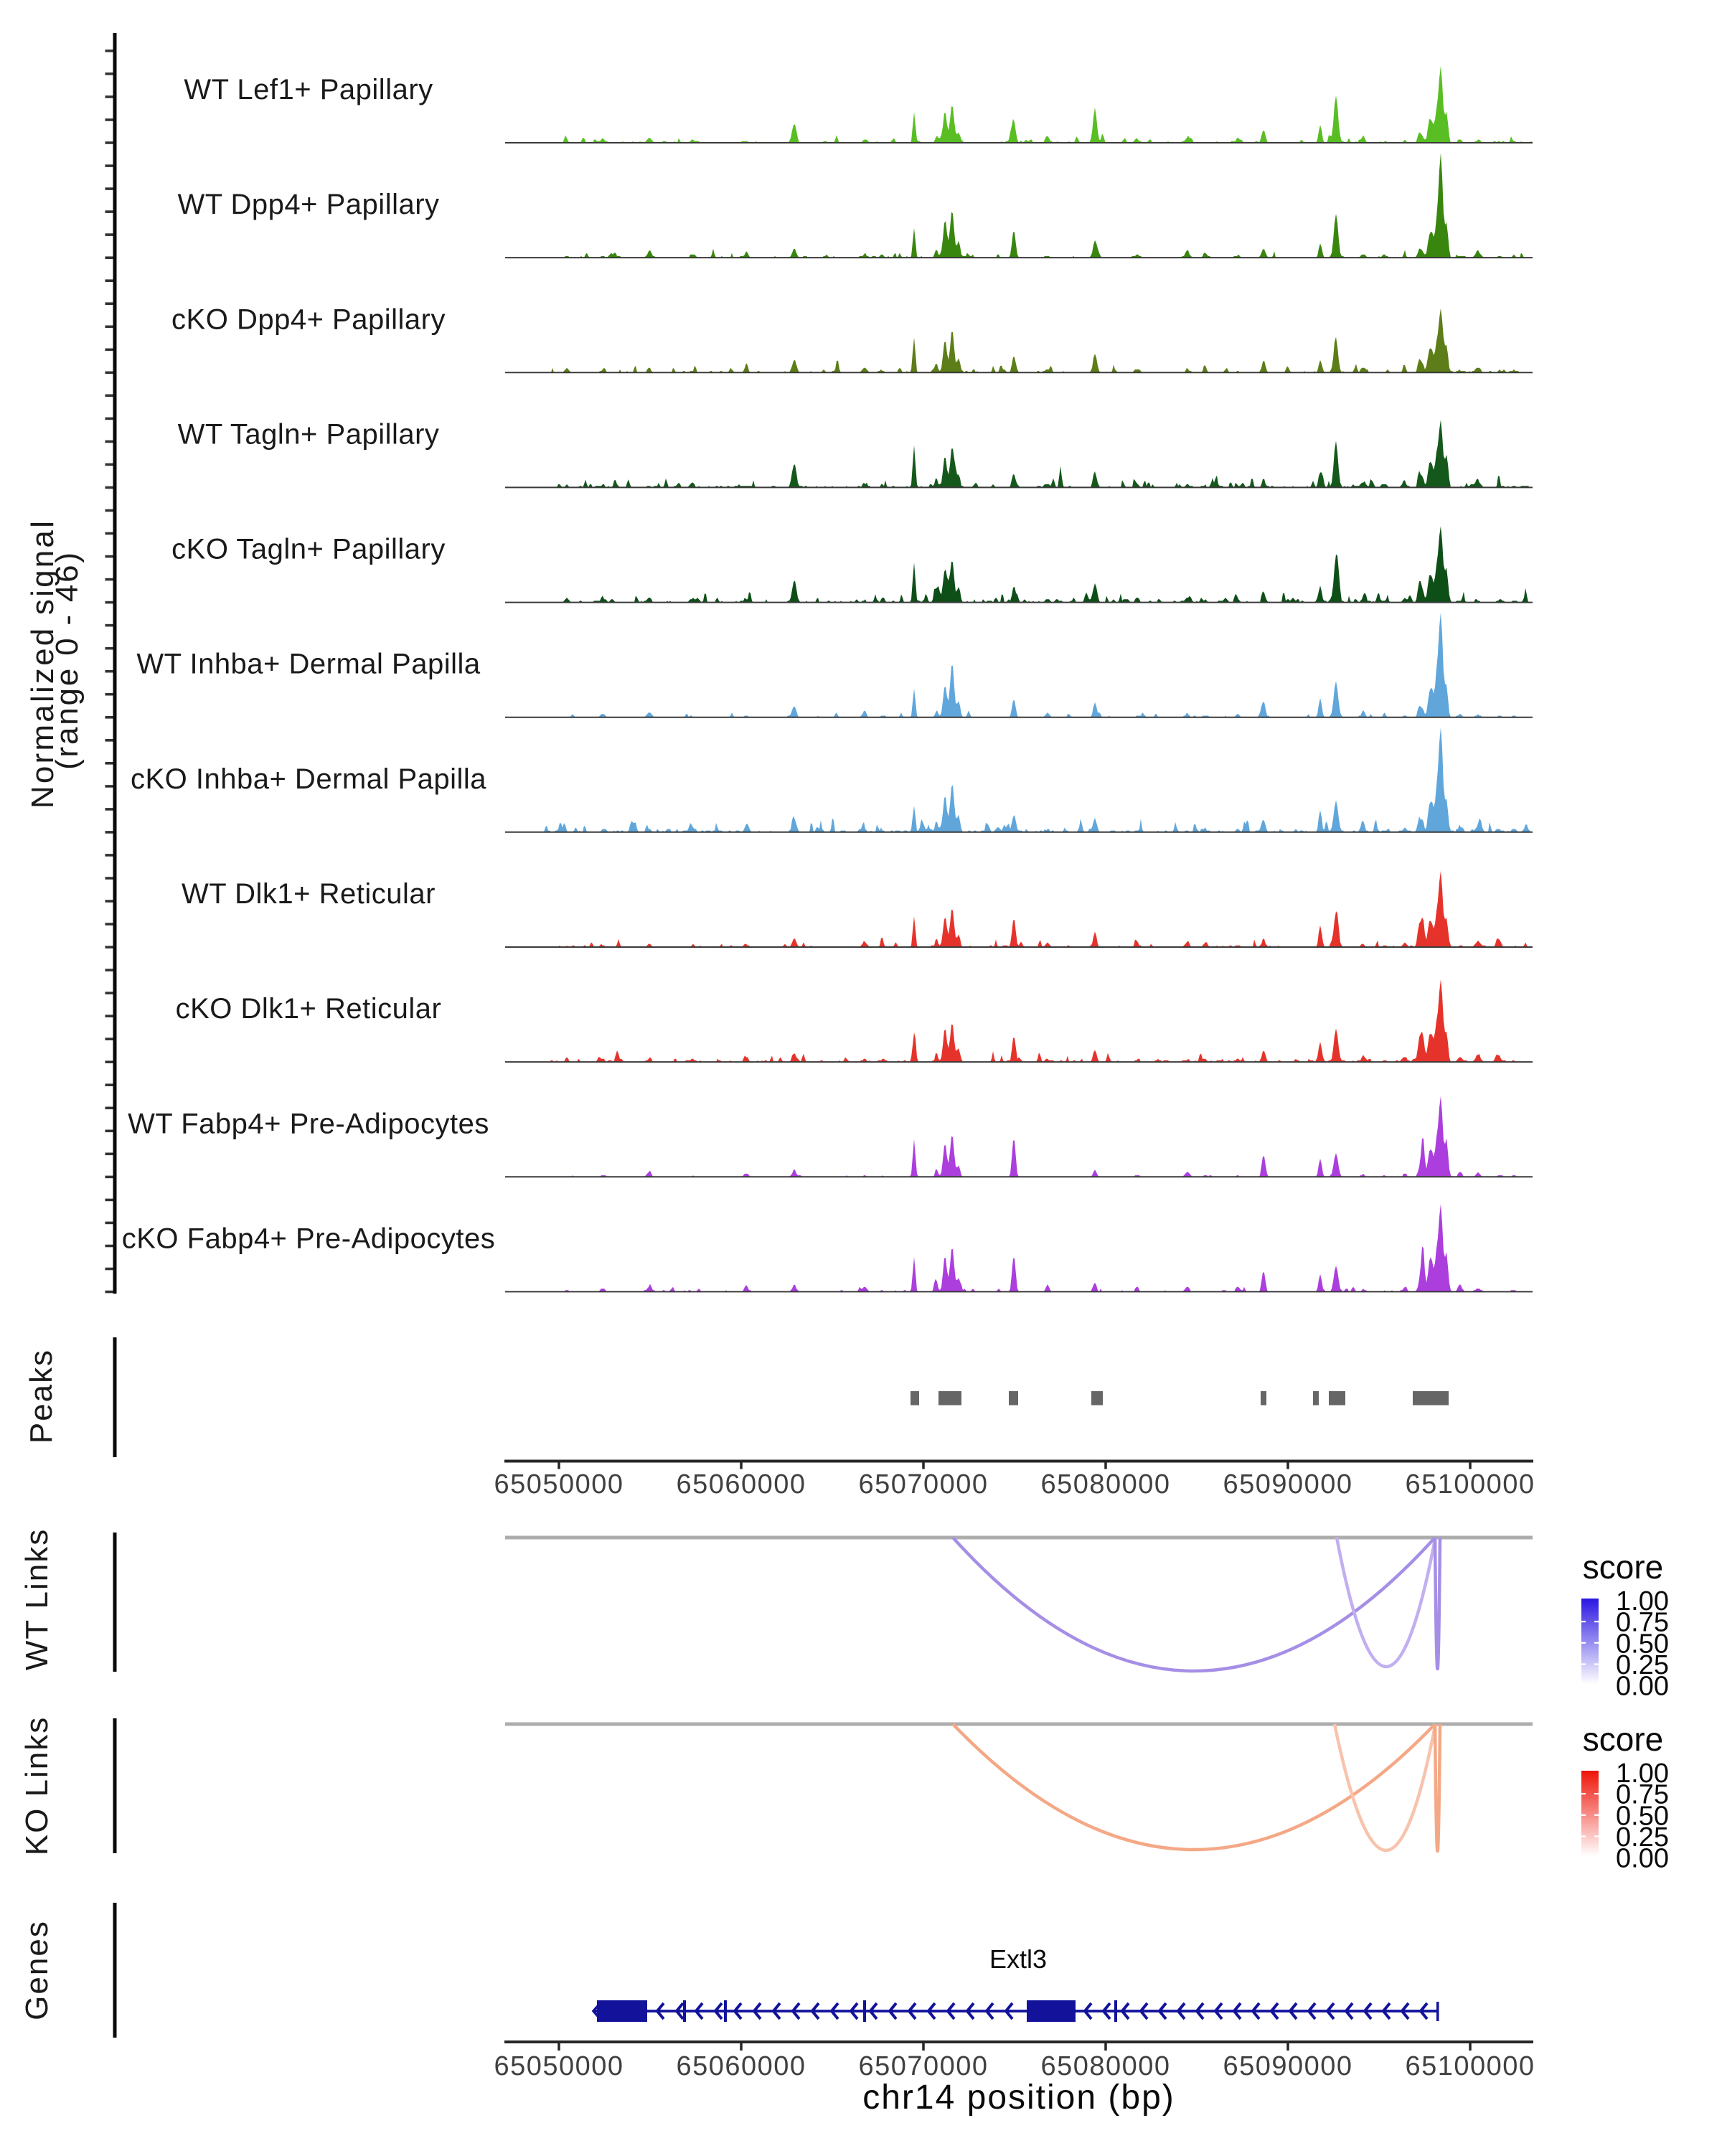  I want to click on svg-text: (range 0 - 46), so click(67, 660).